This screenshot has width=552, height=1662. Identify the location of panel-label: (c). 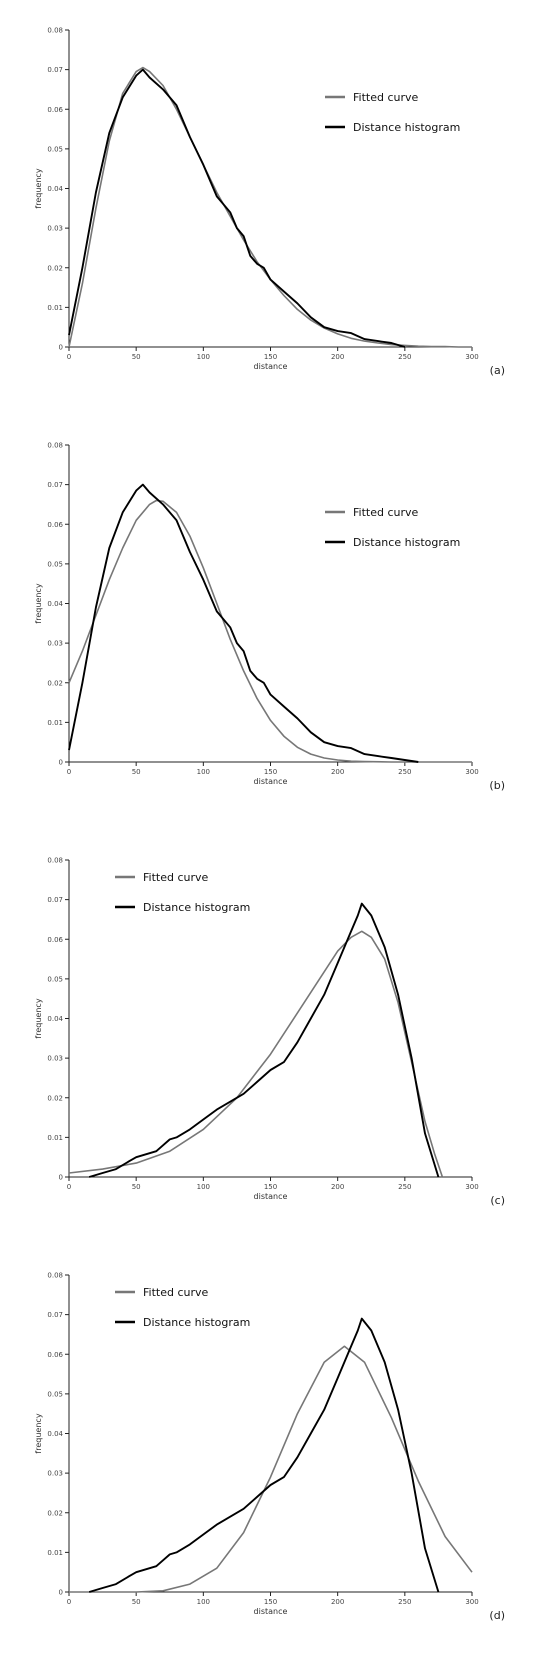
(497, 1200).